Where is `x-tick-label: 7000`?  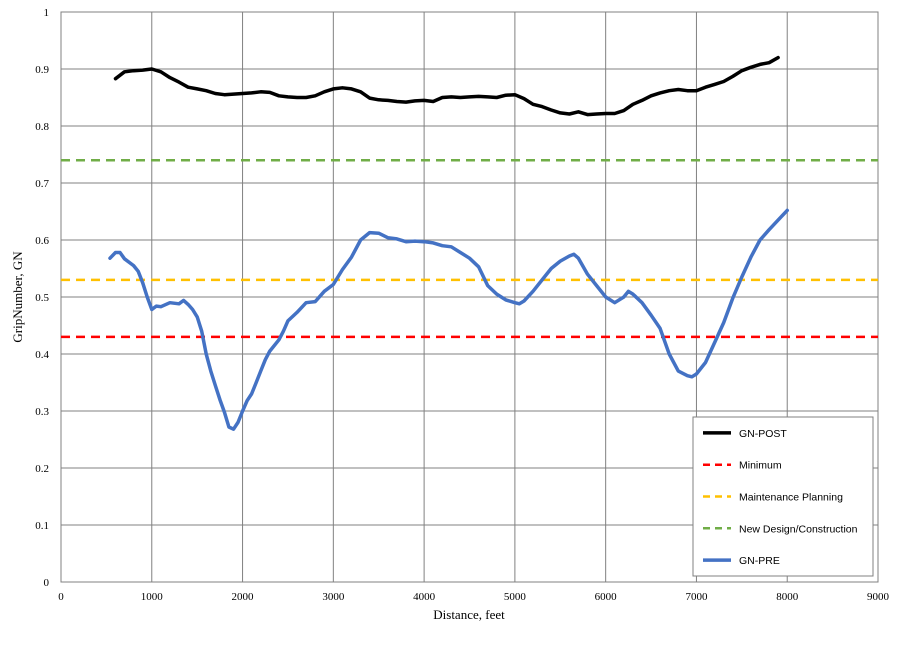 x-tick-label: 7000 is located at coordinates (696, 597).